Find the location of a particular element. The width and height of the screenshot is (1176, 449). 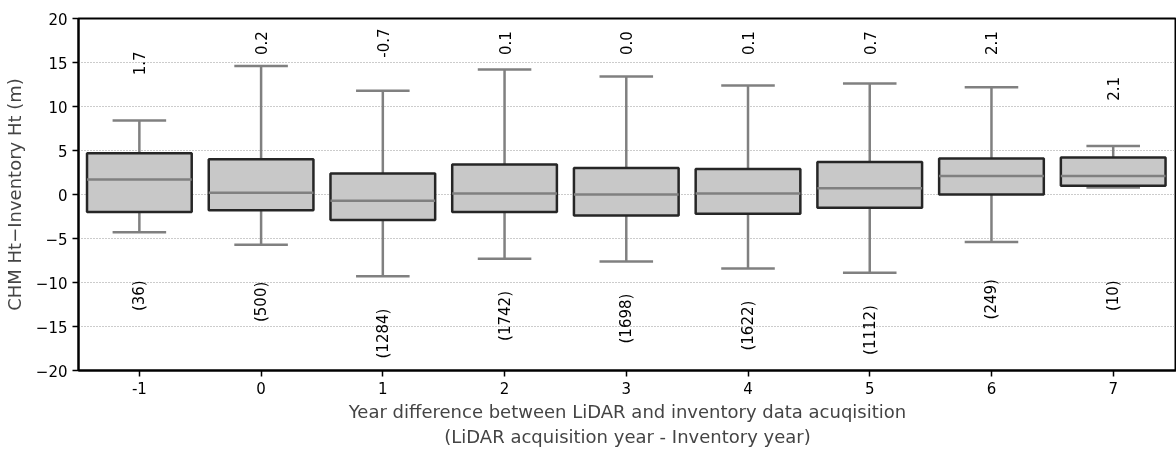

y-tick-label: −20 is located at coordinates (51, 371).